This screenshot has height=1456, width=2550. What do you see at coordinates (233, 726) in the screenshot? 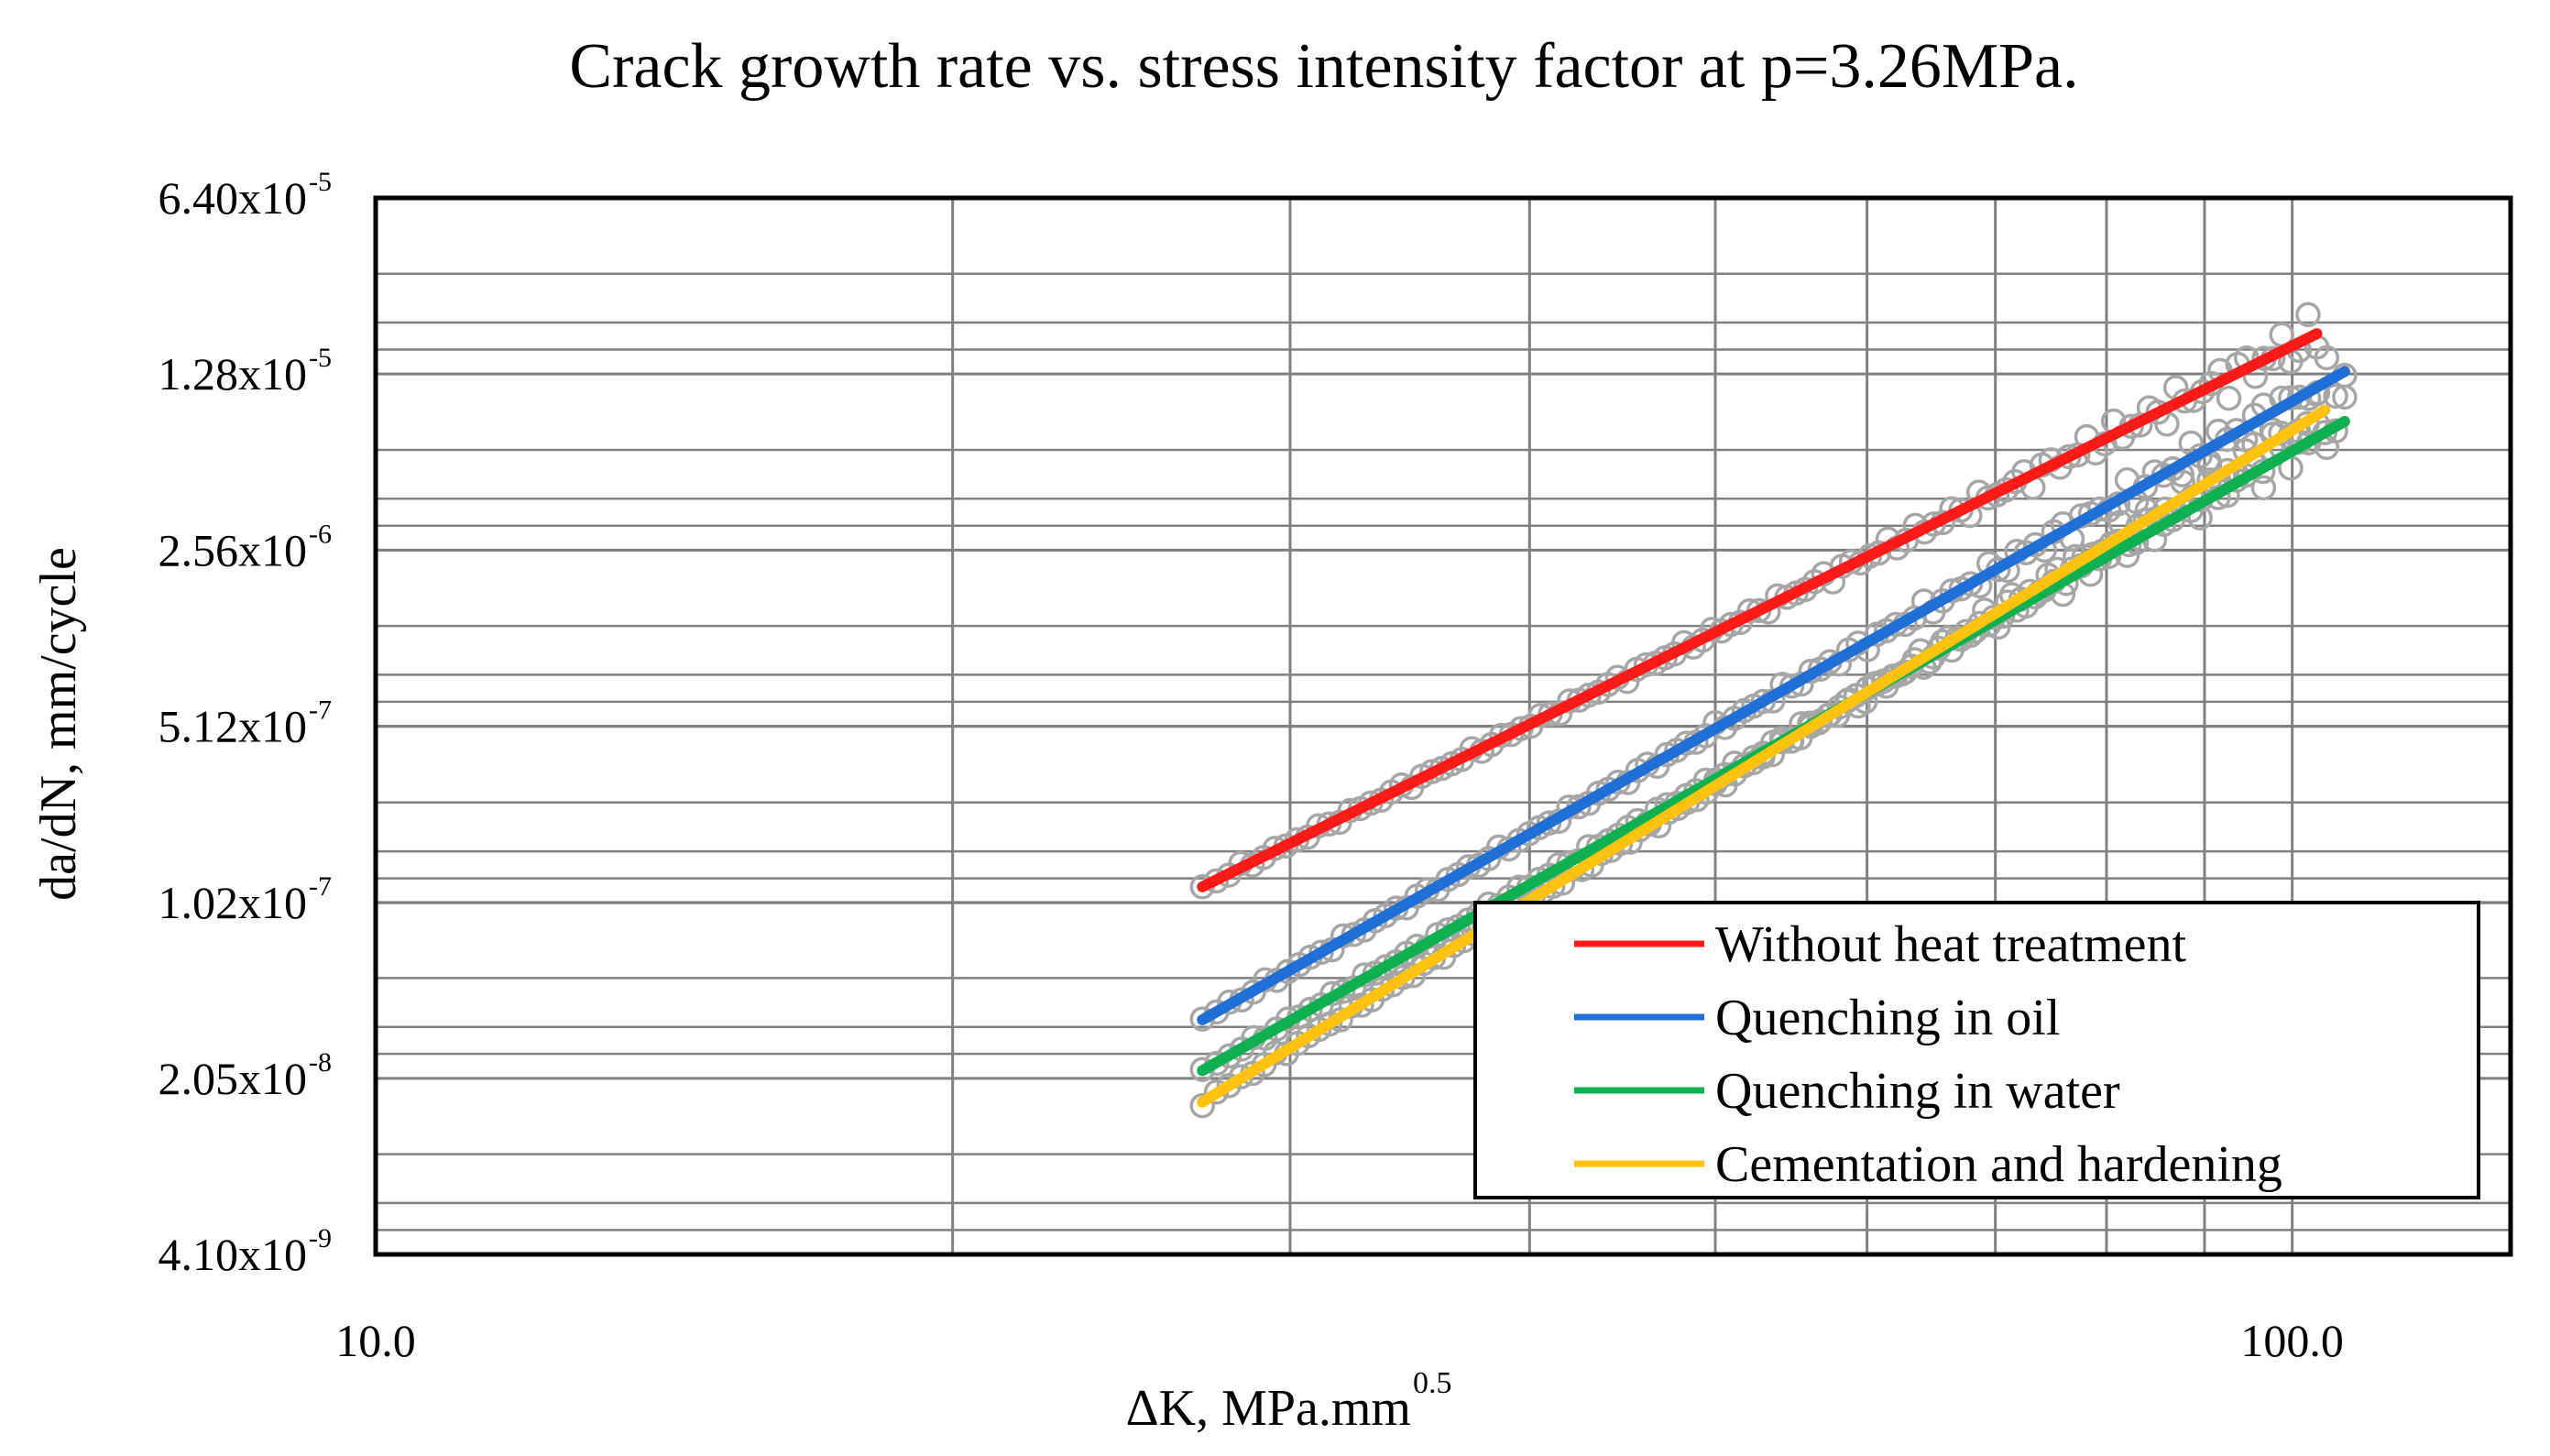
I see `y-tick-label: 5.12x10` at bounding box center [233, 726].